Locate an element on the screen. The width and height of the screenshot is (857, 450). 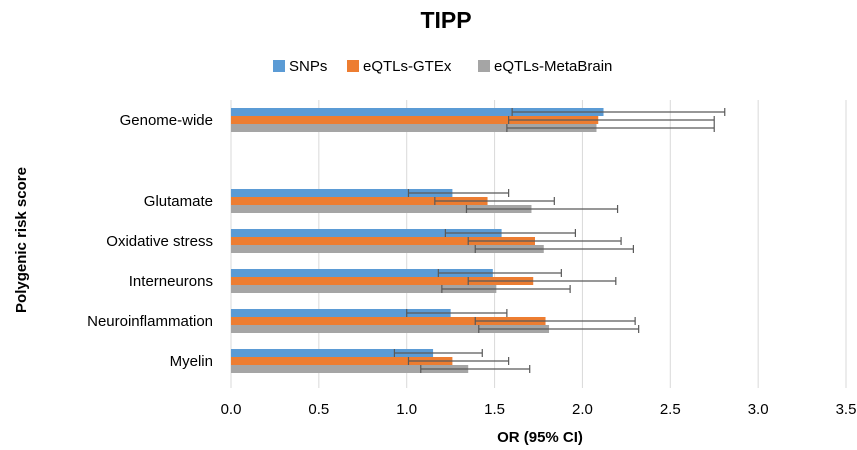
x-tick-label: 2.0 is located at coordinates (582, 409).